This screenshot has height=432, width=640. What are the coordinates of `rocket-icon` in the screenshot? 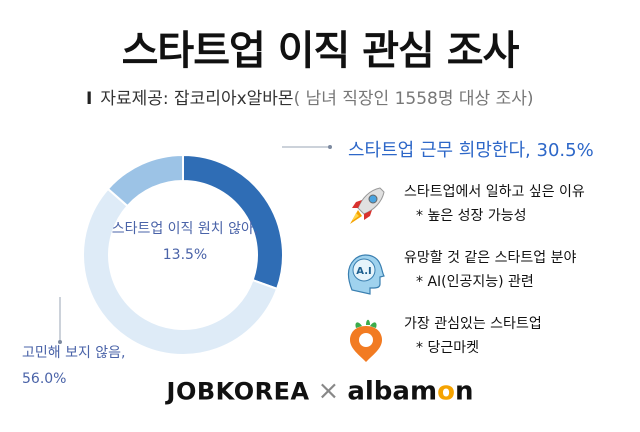 It's located at (367, 205).